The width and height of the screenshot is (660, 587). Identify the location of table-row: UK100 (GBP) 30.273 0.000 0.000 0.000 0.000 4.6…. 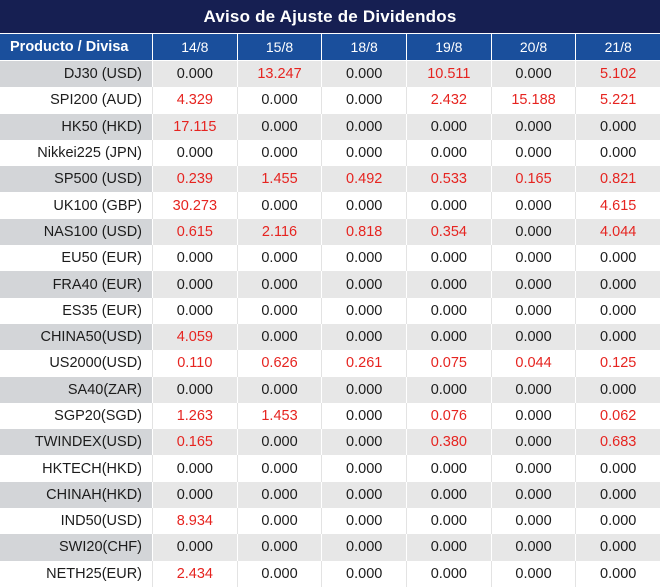
(330, 205).